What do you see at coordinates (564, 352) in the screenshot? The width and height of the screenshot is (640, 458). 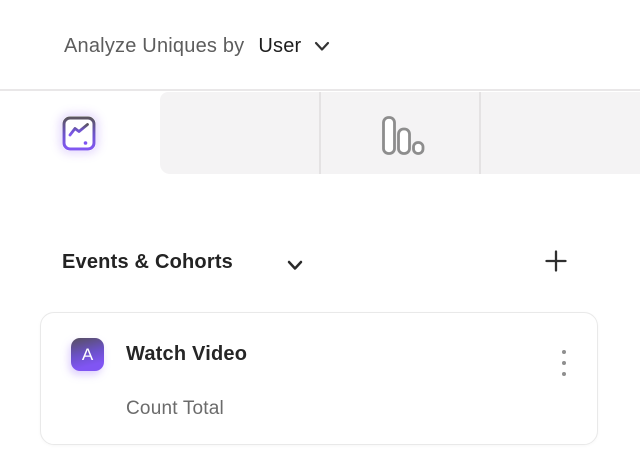 I see `kebab-menu-icon` at bounding box center [564, 352].